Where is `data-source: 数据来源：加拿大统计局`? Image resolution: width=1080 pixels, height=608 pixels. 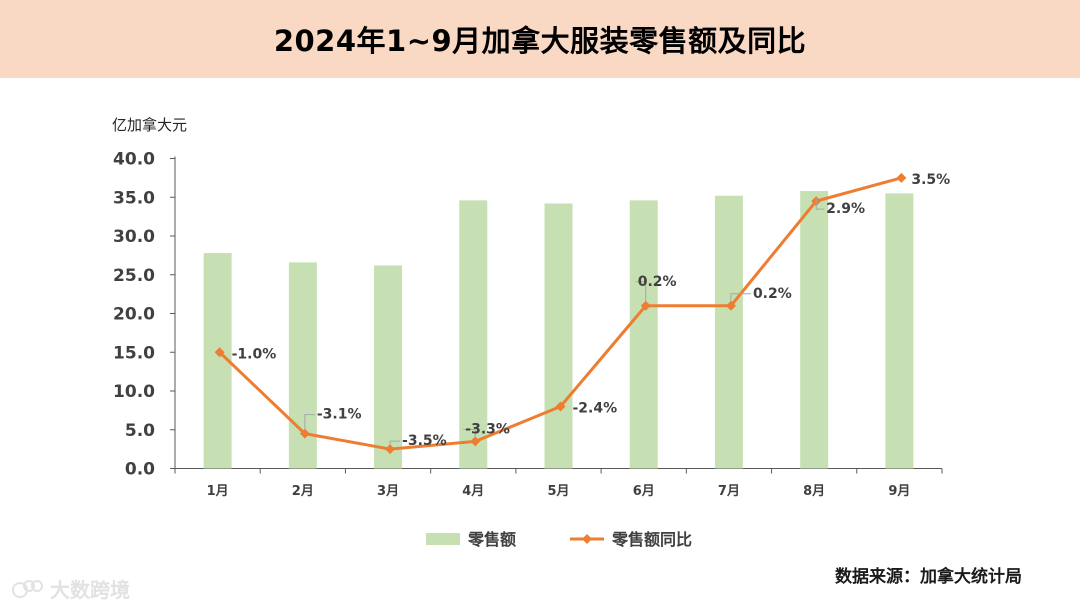 data-source: 数据来源：加拿大统计局 is located at coordinates (928, 577).